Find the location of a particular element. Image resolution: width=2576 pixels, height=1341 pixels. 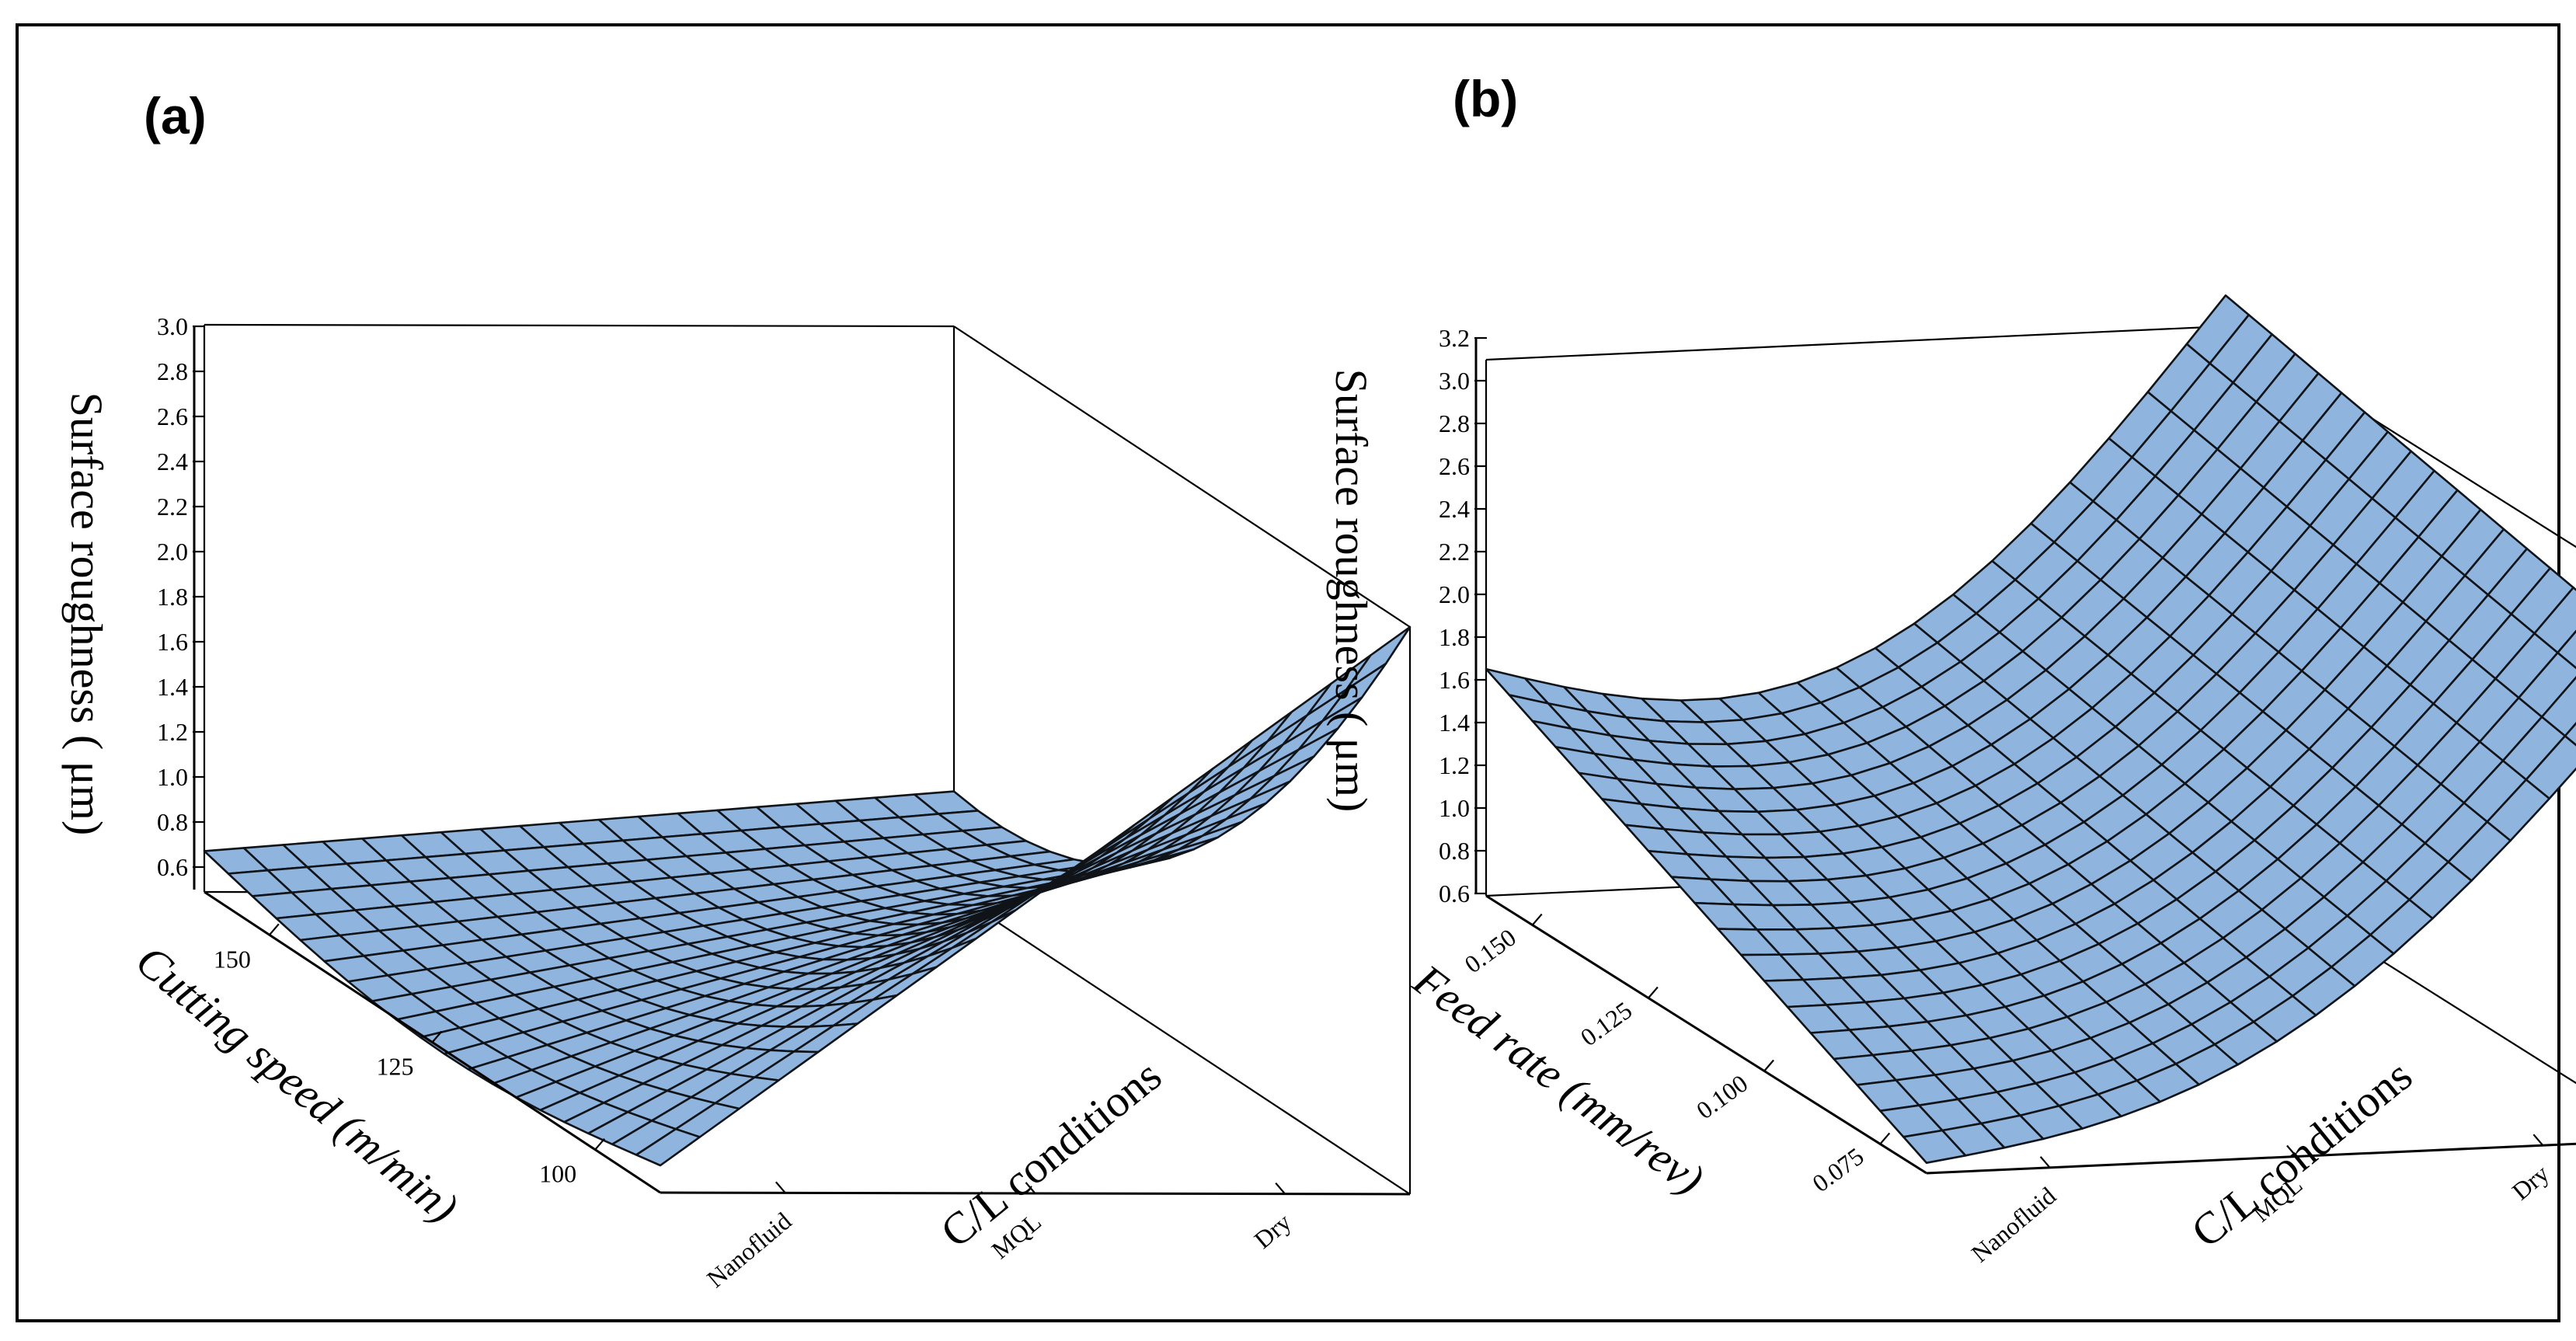

panel-b-z-tick-label: 1.2 is located at coordinates (1454, 765).